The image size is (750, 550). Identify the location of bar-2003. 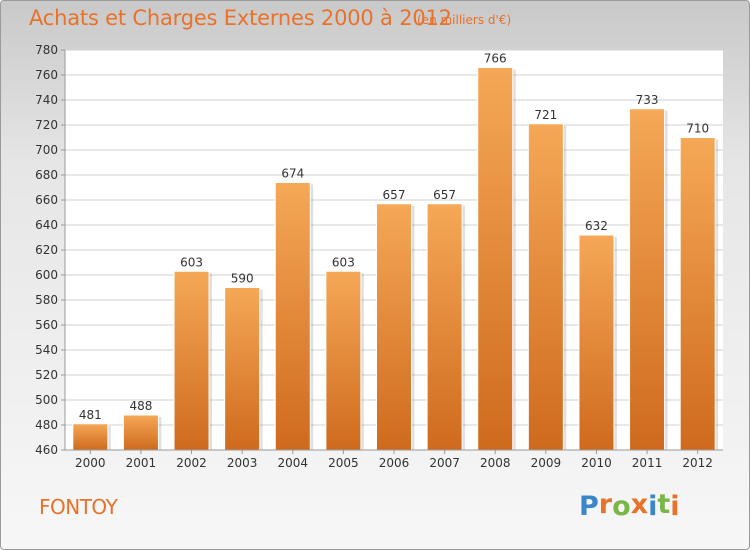
(242, 369).